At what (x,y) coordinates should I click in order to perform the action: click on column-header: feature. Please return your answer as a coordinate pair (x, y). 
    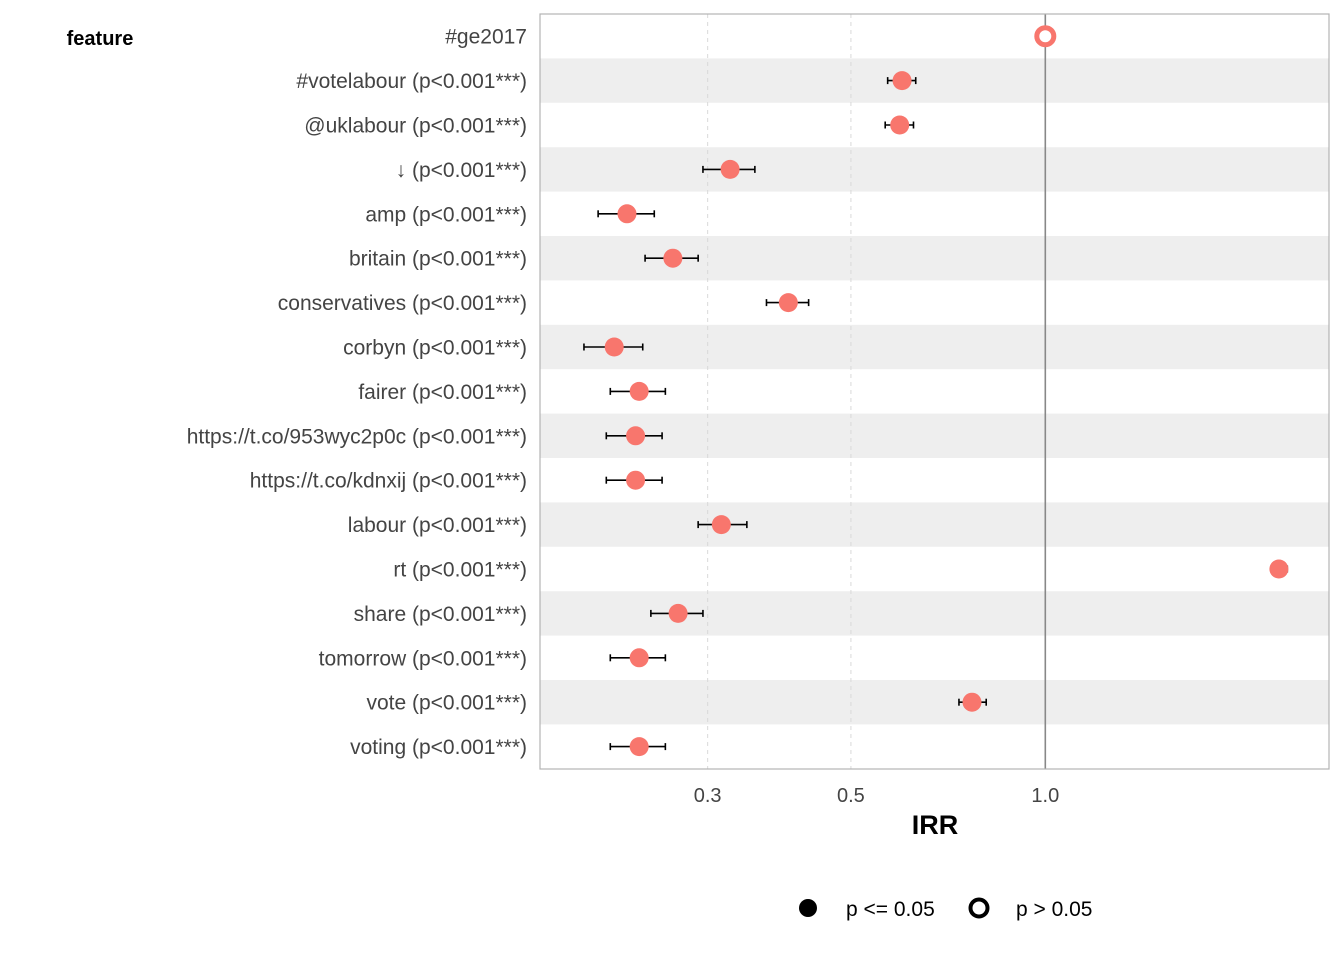
    Looking at the image, I should click on (100, 39).